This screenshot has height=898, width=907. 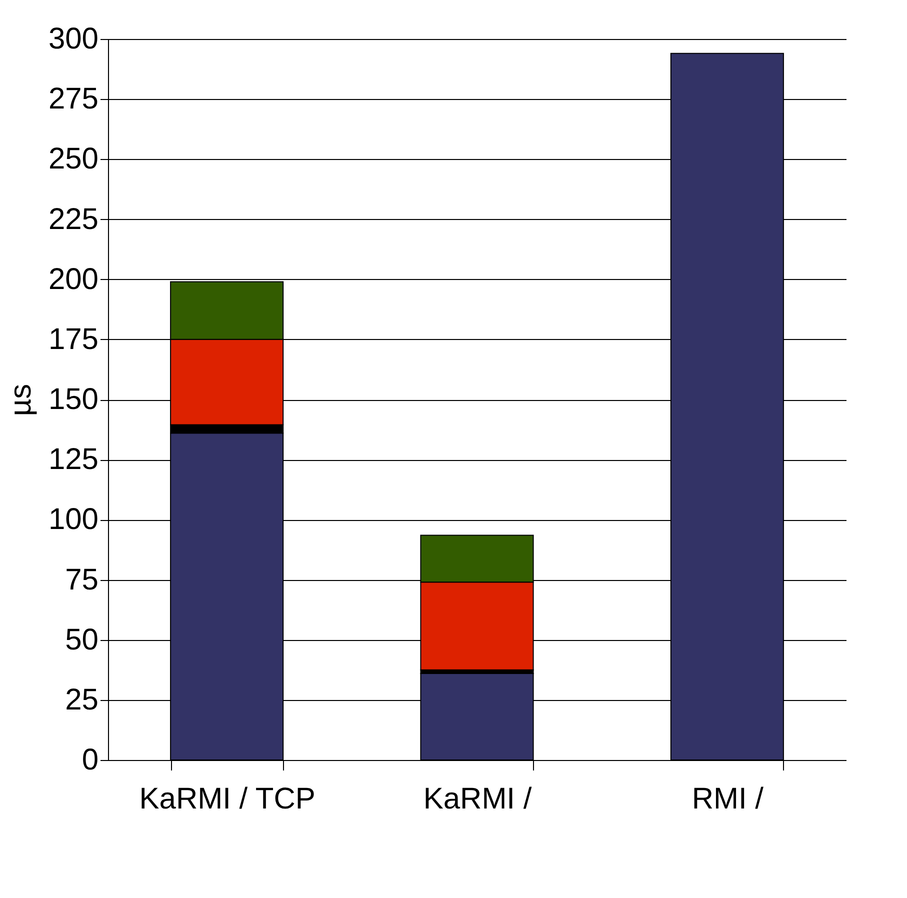 I want to click on y-tick-label: 0, so click(x=90, y=760).